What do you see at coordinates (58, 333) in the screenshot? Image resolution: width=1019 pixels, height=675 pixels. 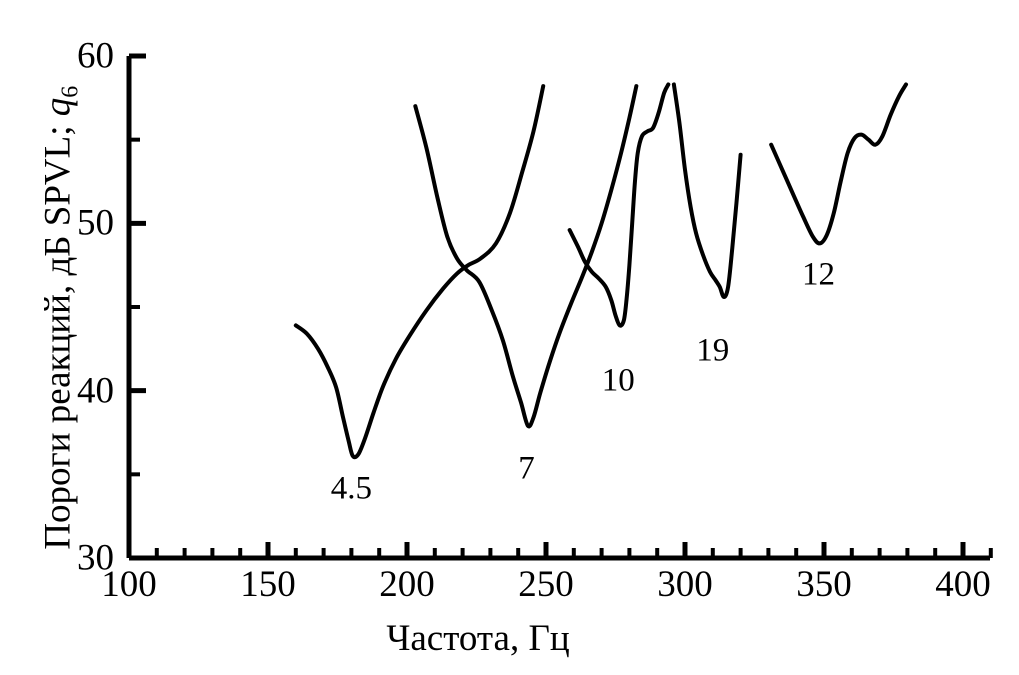 I see `y-axis-title-text: Пороги реакций, дБ SPVL;` at bounding box center [58, 333].